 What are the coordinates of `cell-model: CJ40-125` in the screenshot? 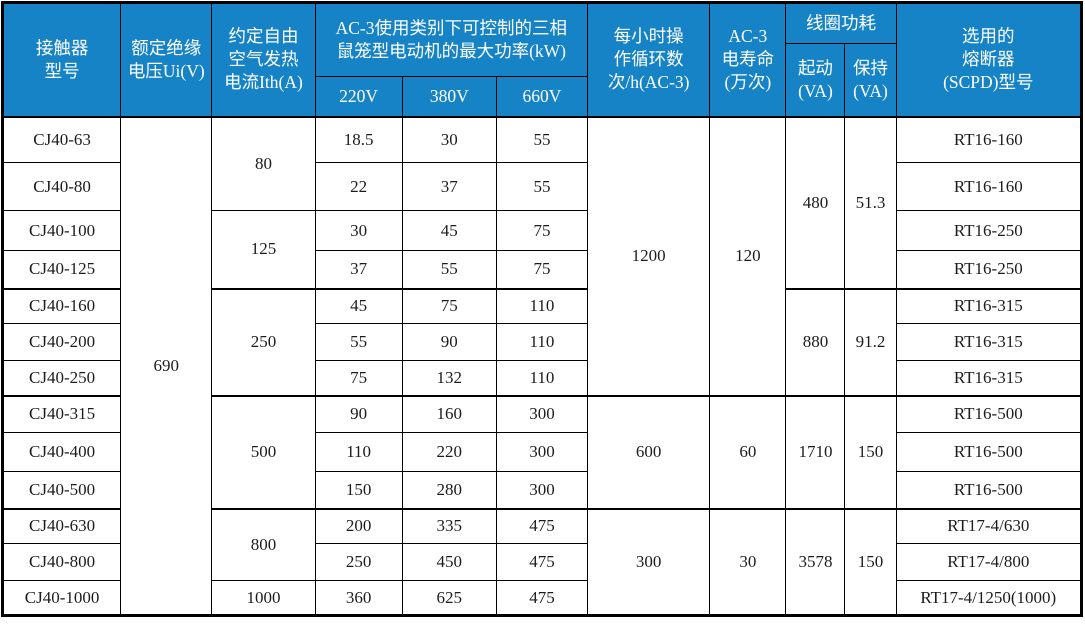 It's located at (61, 269).